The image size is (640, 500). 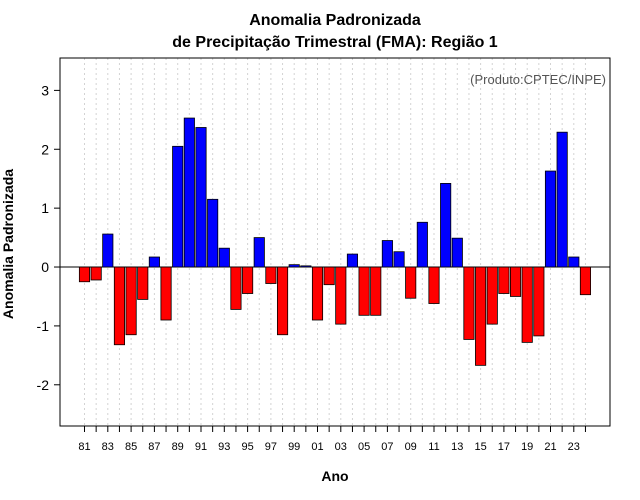 What do you see at coordinates (527, 447) in the screenshot?
I see `x-tick-label: 19` at bounding box center [527, 447].